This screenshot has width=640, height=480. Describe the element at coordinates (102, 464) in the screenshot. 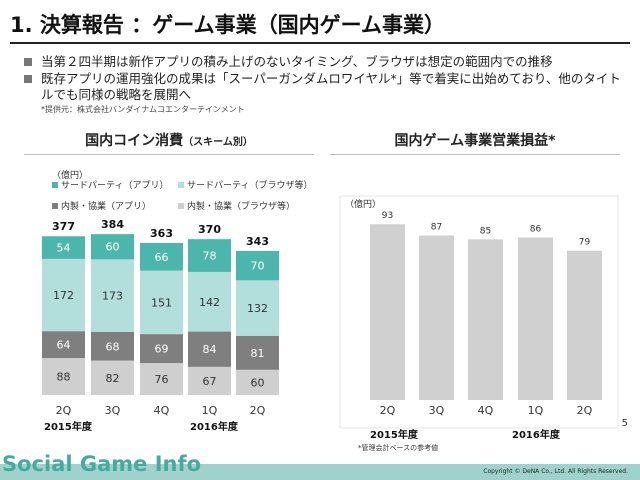

I see `watermark-logo: Social Game Info` at that location.